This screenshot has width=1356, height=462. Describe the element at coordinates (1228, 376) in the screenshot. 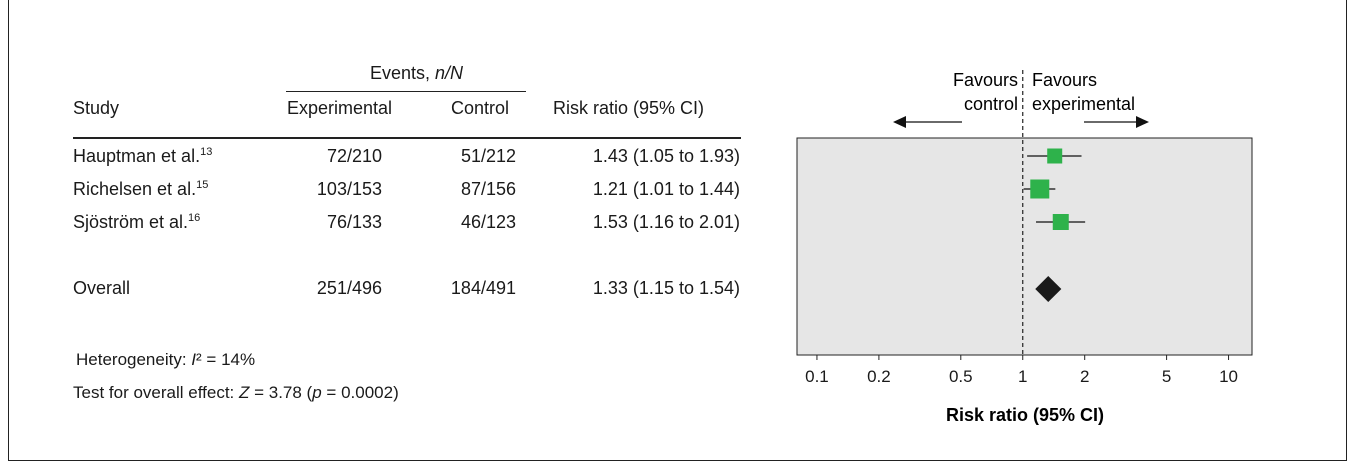

I see `x-tick-label: 10` at that location.